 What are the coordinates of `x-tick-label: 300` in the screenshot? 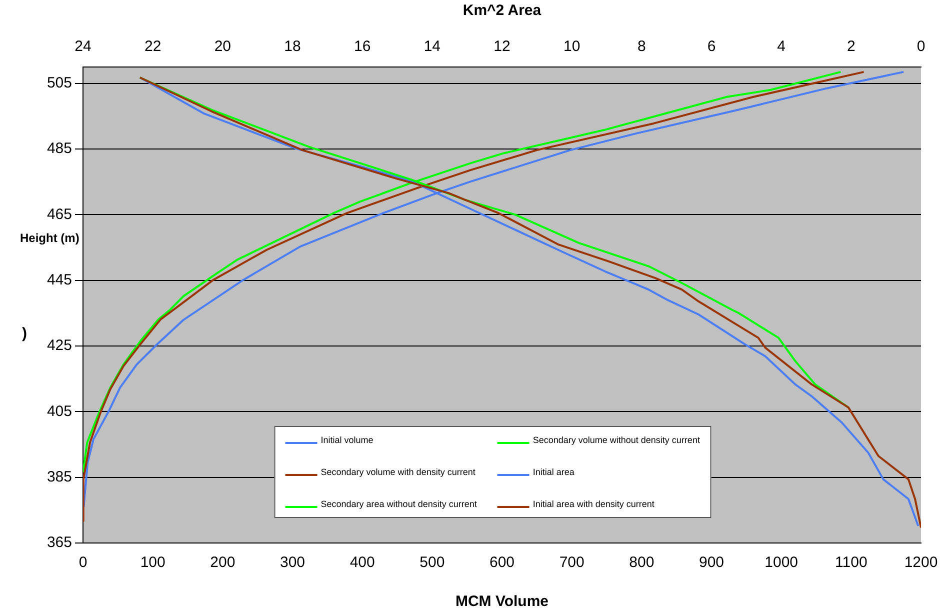 It's located at (293, 563).